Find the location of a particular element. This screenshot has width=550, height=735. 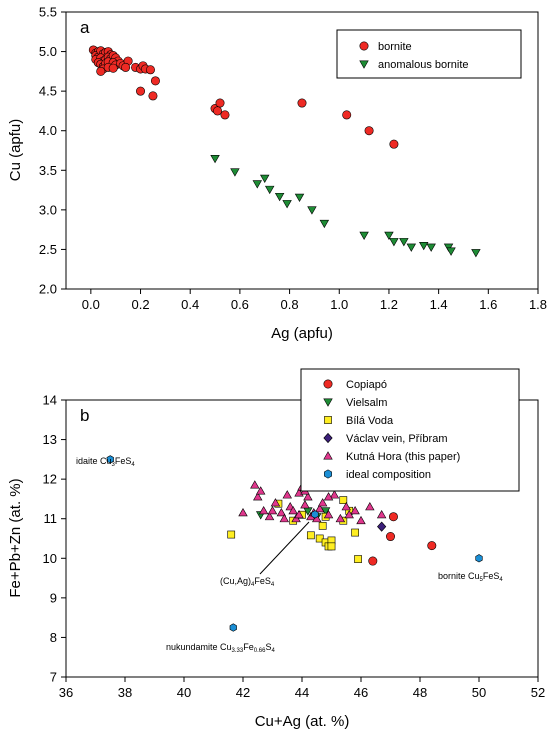

x-tick-label: 1.4 is located at coordinates (439, 304).